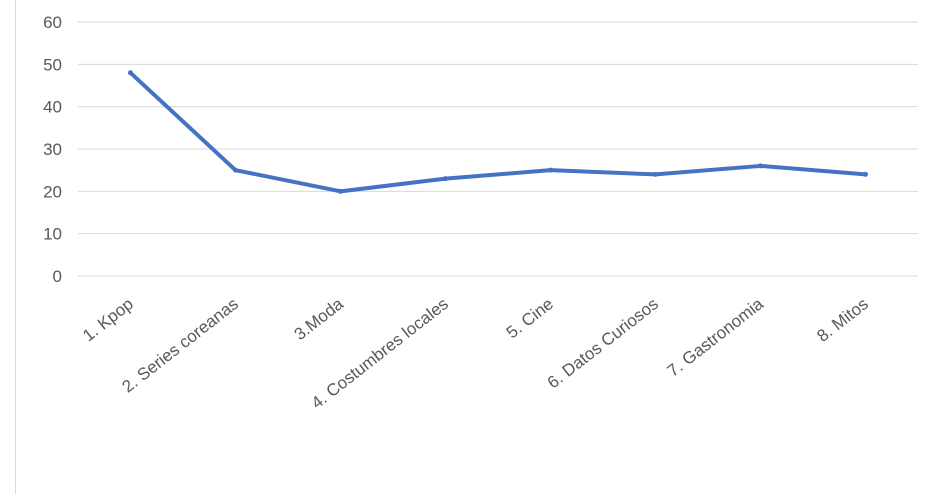 The height and width of the screenshot is (499, 935). Describe the element at coordinates (52, 22) in the screenshot. I see `y-tick-label: 60` at that location.